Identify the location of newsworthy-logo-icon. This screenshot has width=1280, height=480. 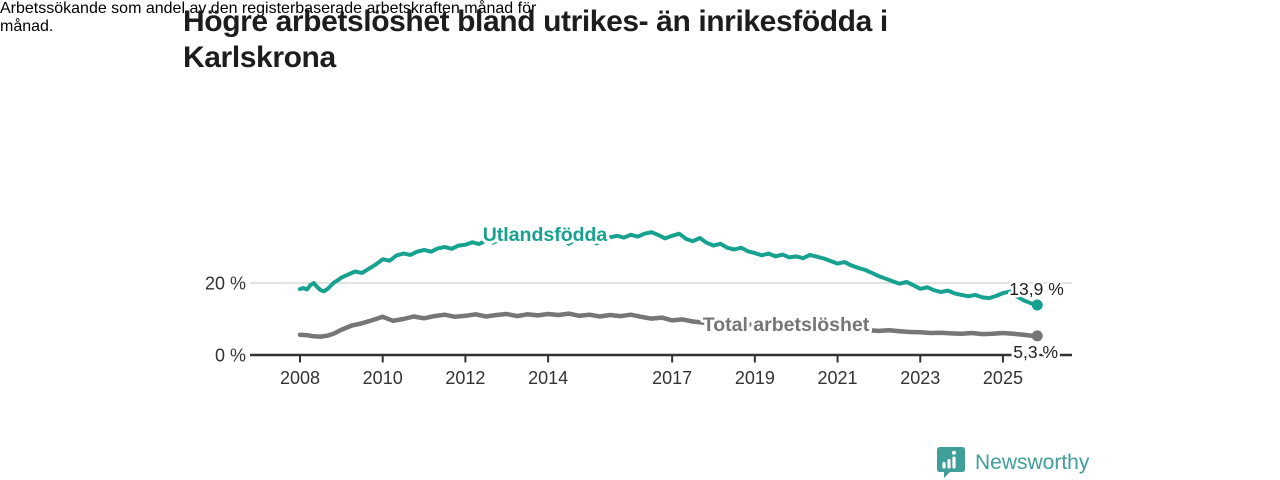
(951, 462).